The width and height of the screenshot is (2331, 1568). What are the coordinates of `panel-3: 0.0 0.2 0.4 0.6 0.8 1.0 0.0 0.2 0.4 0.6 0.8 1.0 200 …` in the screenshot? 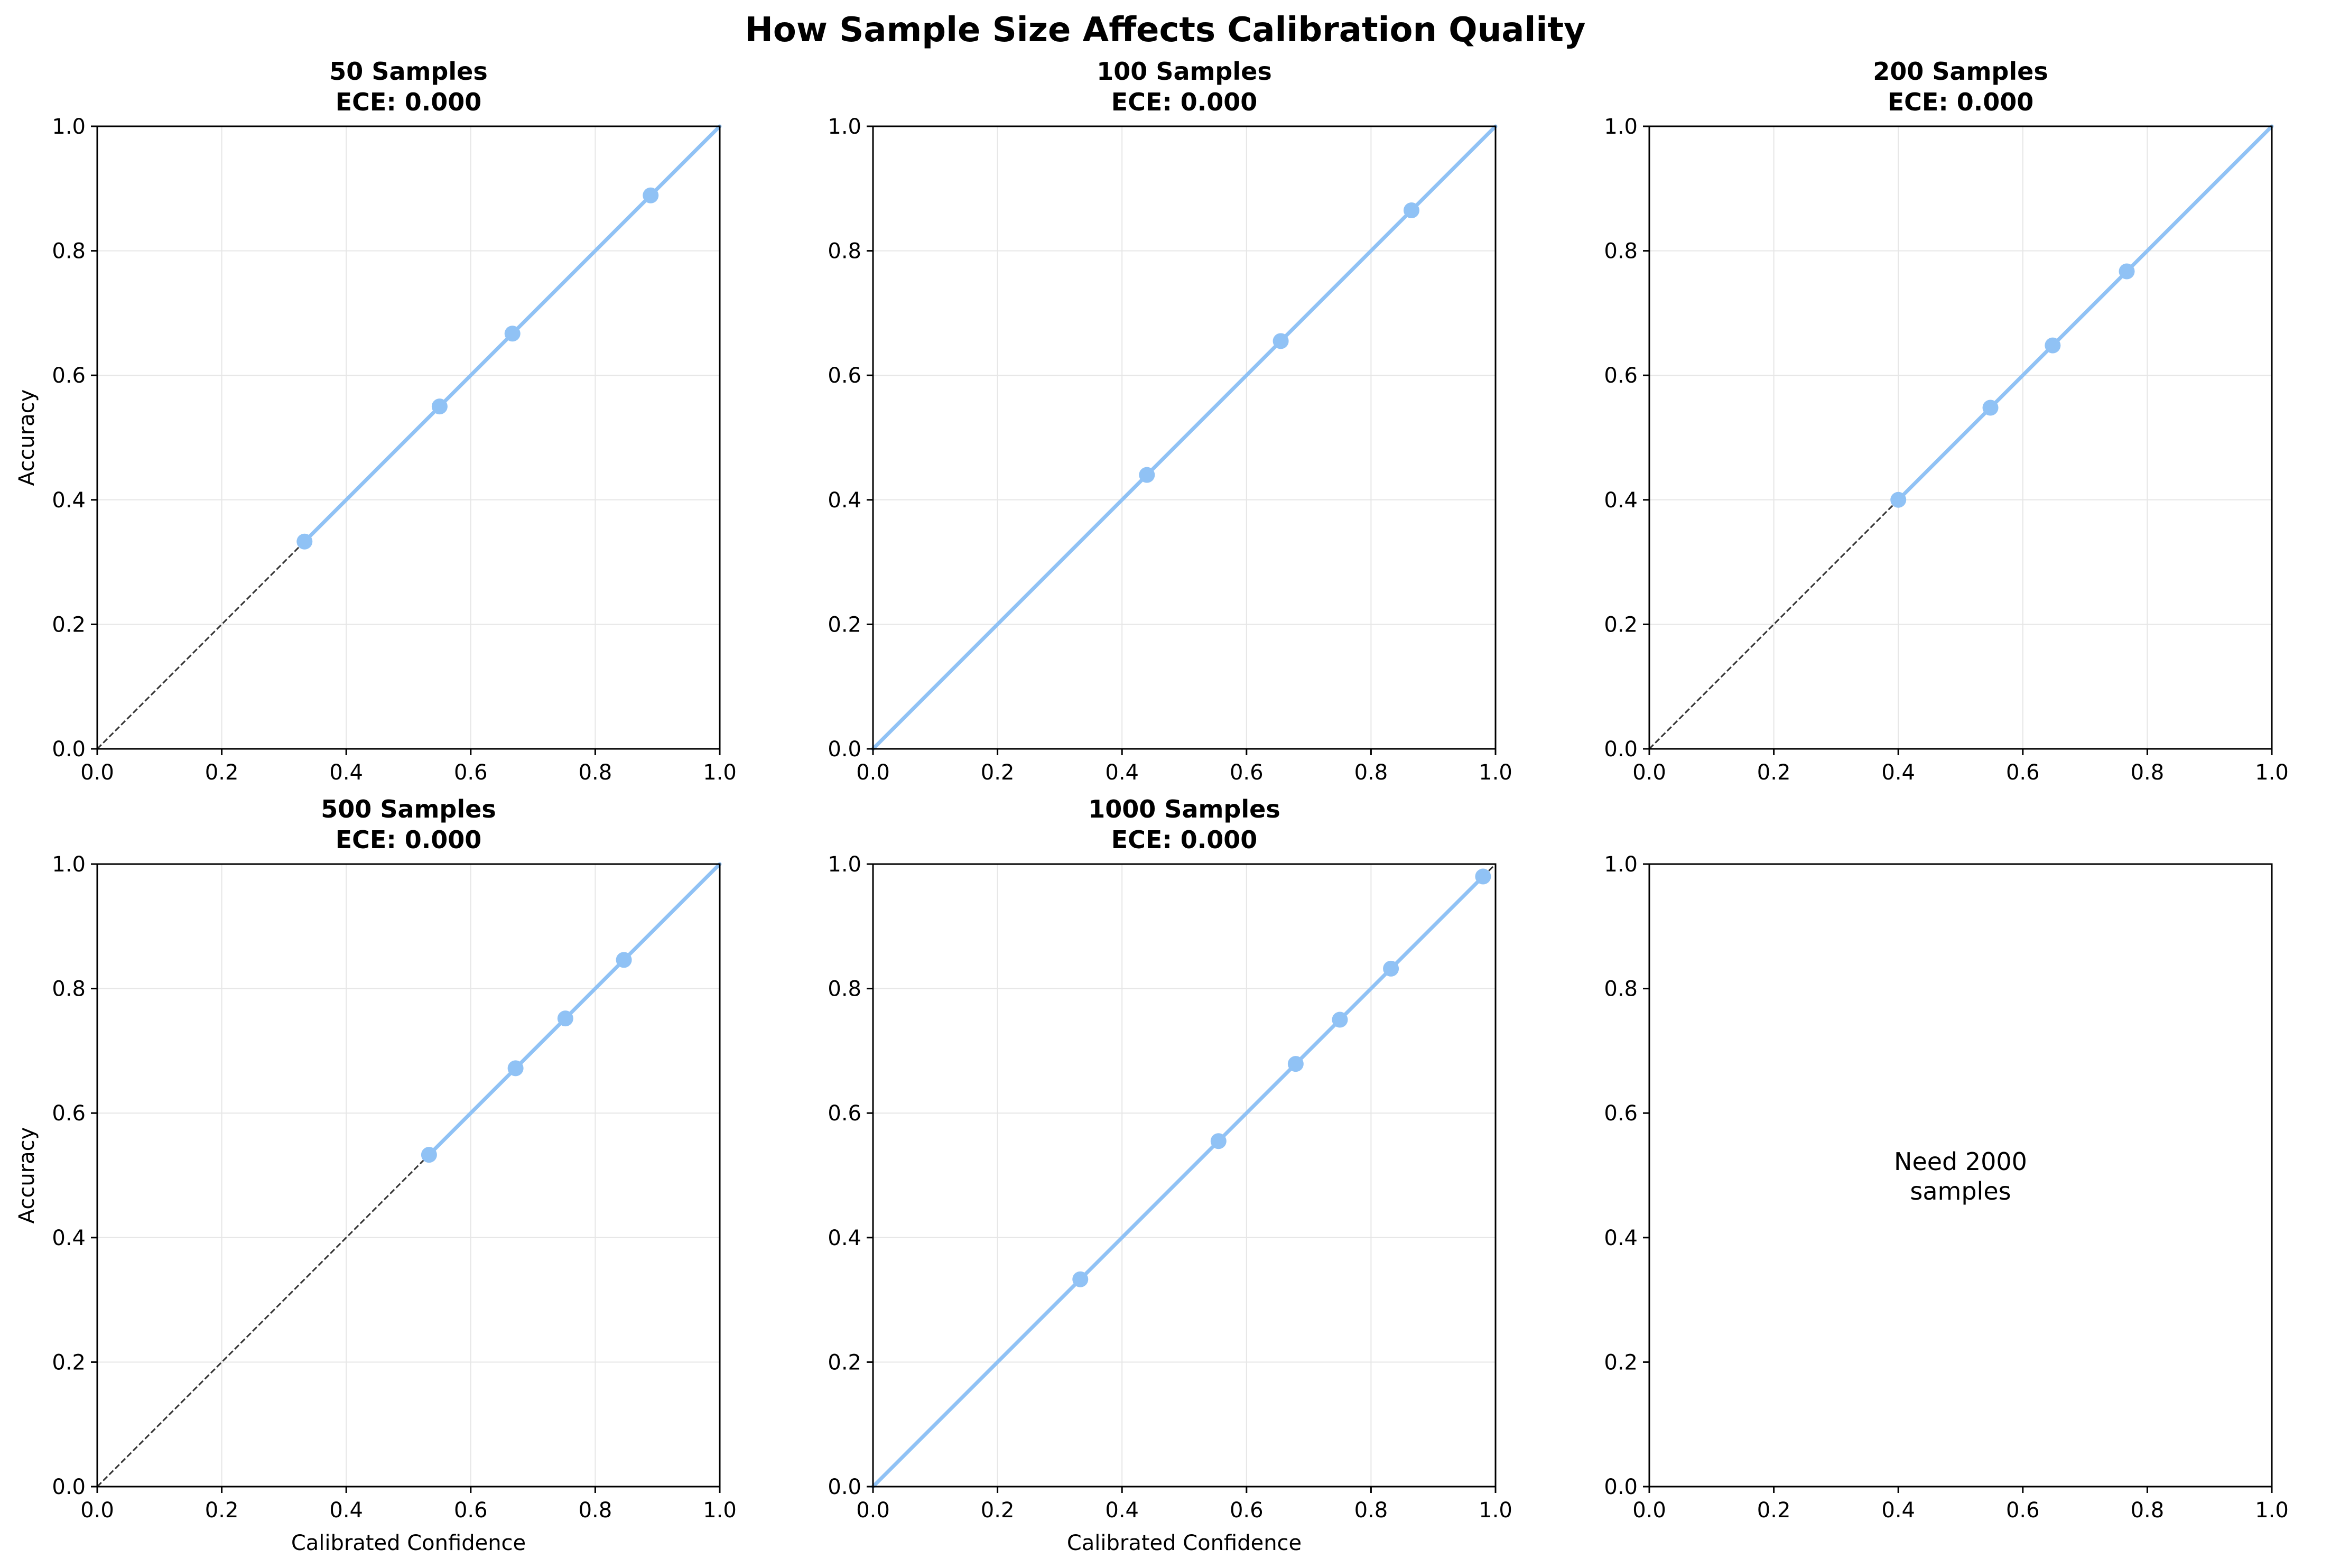 It's located at (1946, 421).